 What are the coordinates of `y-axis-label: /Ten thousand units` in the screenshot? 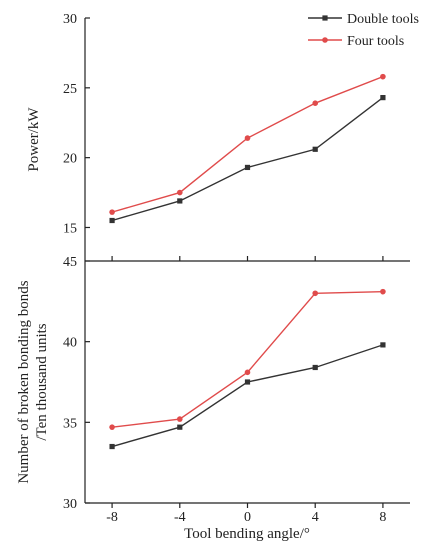 It's located at (42, 381).